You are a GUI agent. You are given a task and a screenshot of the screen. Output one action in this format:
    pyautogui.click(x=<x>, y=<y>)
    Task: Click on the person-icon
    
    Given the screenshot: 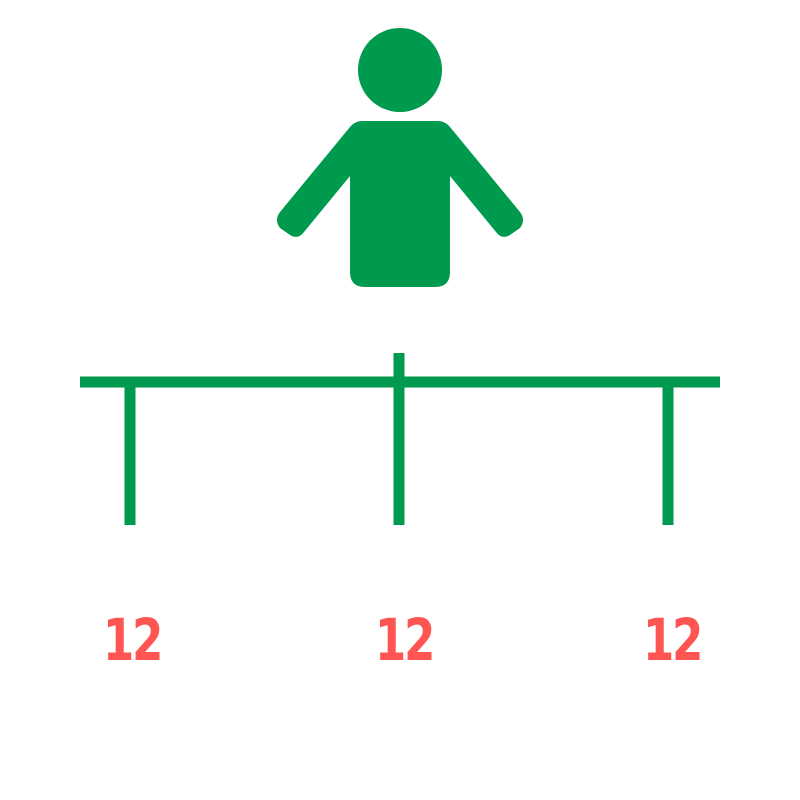 What is the action you would take?
    pyautogui.click(x=400, y=157)
    